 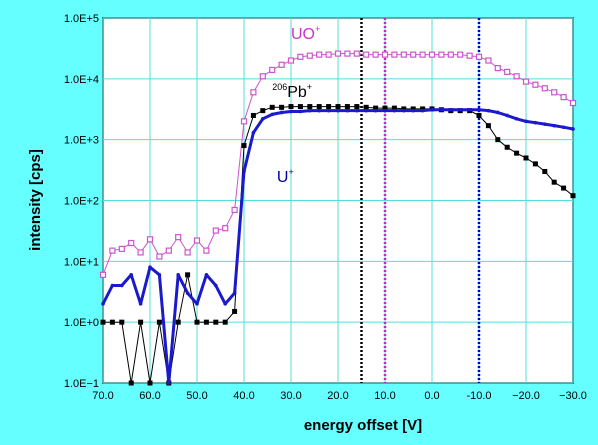 I want to click on y-tick-label: 1.0E−1, so click(x=81, y=384).